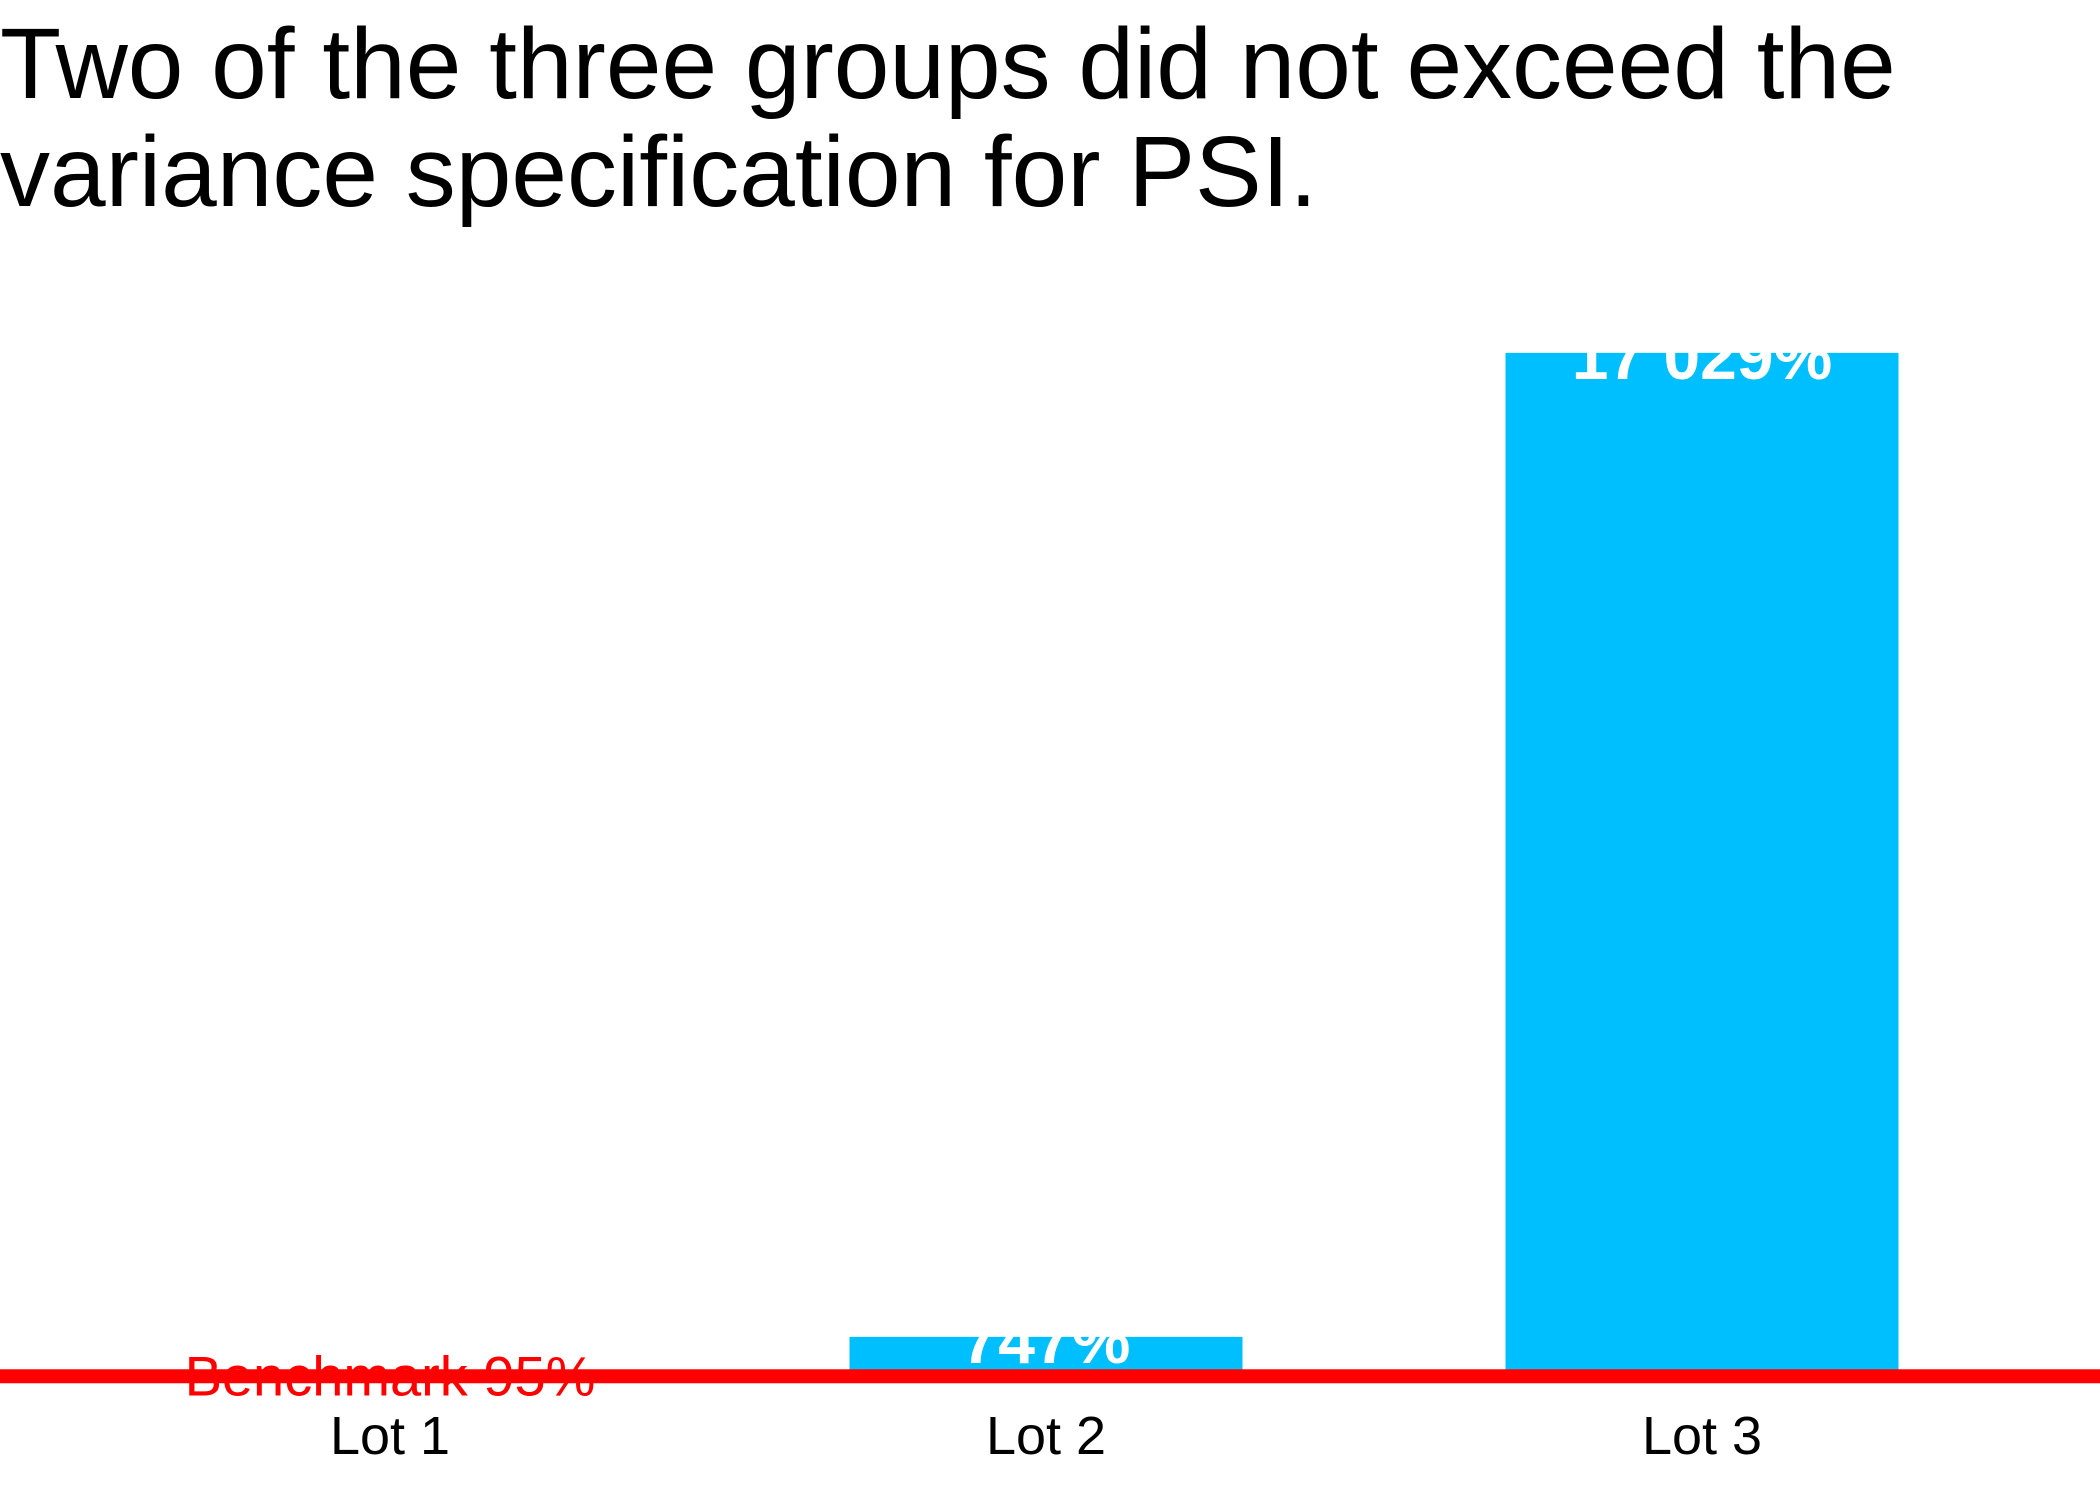 The width and height of the screenshot is (2100, 1500). I want to click on benchmark-line, so click(1050, 1376).